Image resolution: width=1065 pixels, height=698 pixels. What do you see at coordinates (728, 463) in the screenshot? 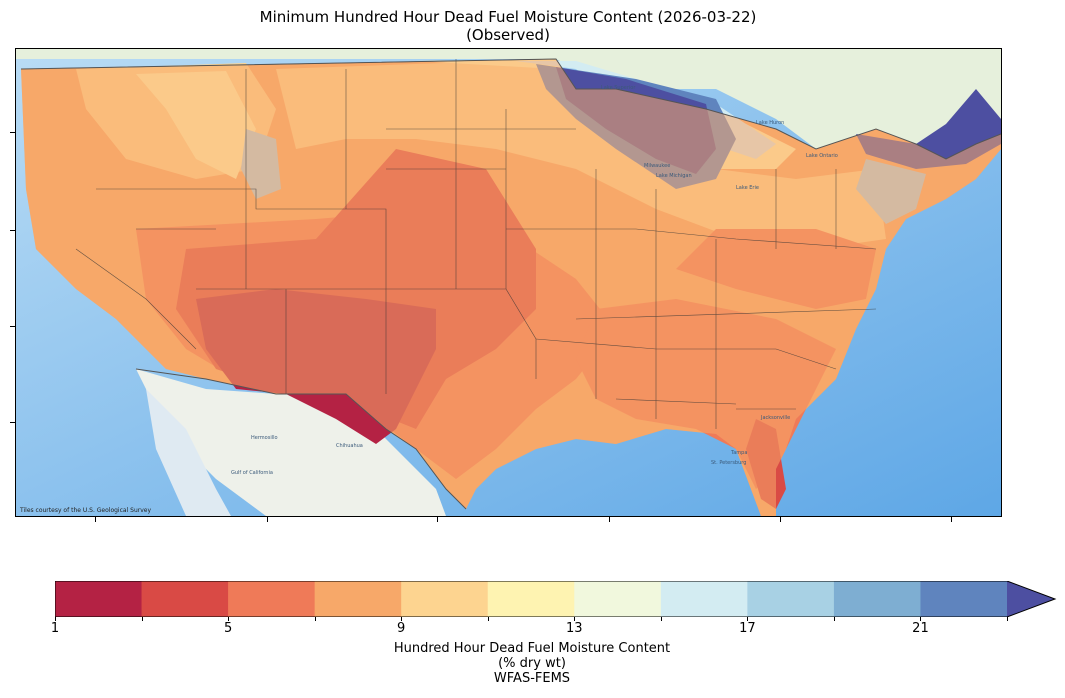
I see `place-label: St. Petersburg` at bounding box center [728, 463].